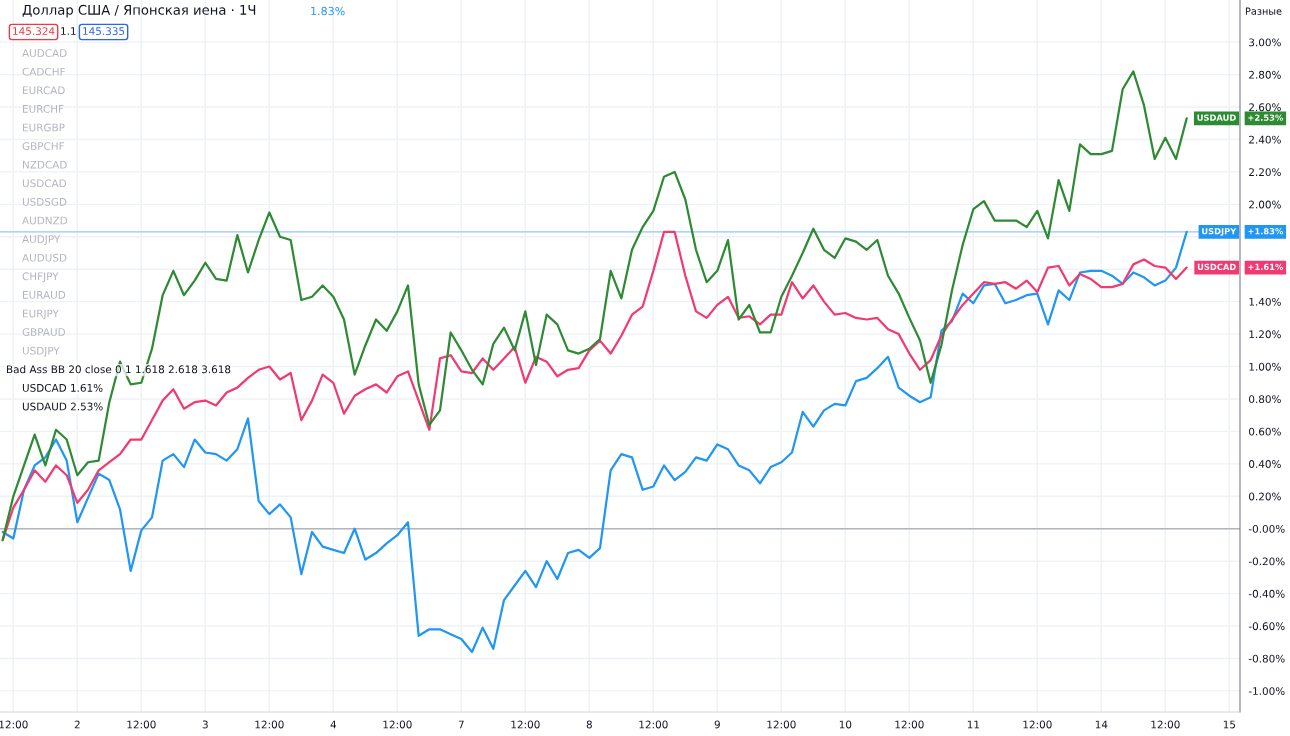 This screenshot has height=736, width=1290. Describe the element at coordinates (119, 369) in the screenshot. I see `annotation: Bad Ass BB 20 close 0 1 1.618 2.618 3.618` at that location.